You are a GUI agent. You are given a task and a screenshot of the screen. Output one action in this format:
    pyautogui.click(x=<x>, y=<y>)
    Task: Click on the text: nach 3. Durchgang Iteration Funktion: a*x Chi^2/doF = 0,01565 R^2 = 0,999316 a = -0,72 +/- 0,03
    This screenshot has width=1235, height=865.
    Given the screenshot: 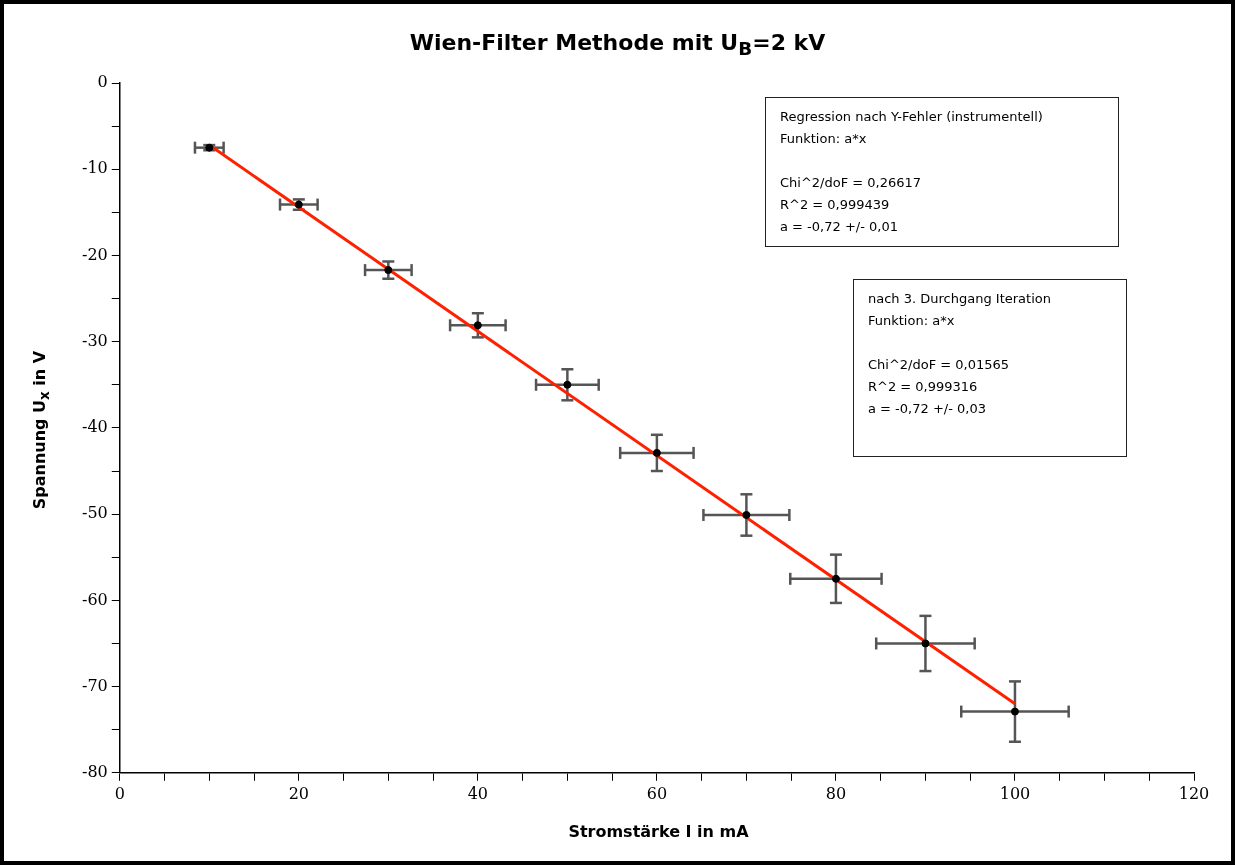 What is the action you would take?
    pyautogui.click(x=959, y=353)
    